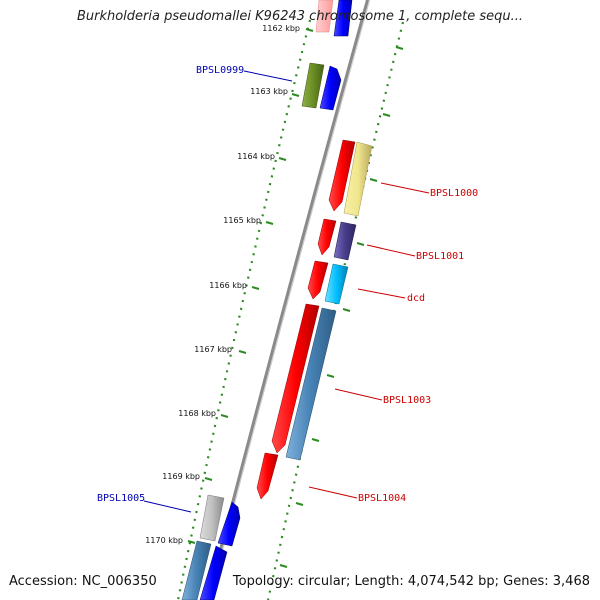  What do you see at coordinates (281, 28) in the screenshot?
I see `scale-tick-label: 1162 kbp` at bounding box center [281, 28].